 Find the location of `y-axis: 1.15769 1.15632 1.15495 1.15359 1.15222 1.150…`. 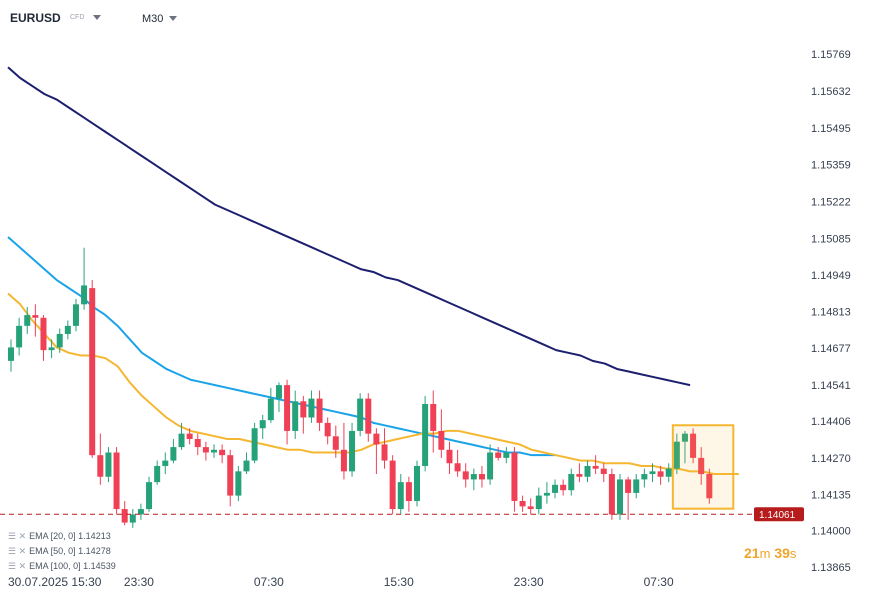

y-axis: 1.15769 1.15632 1.15495 1.15359 1.15222 1.150… is located at coordinates (831, 311).